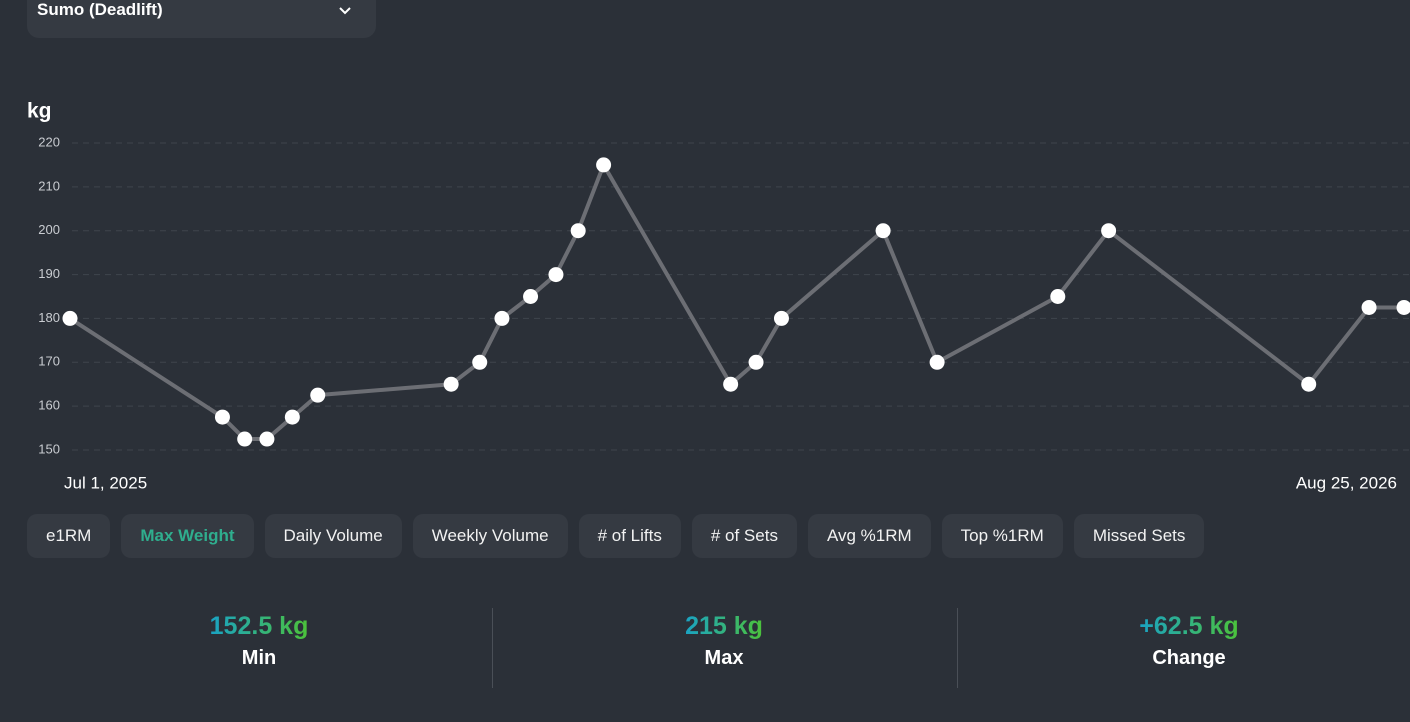 The width and height of the screenshot is (1410, 722). What do you see at coordinates (49, 405) in the screenshot?
I see `y-tick-label: 160` at bounding box center [49, 405].